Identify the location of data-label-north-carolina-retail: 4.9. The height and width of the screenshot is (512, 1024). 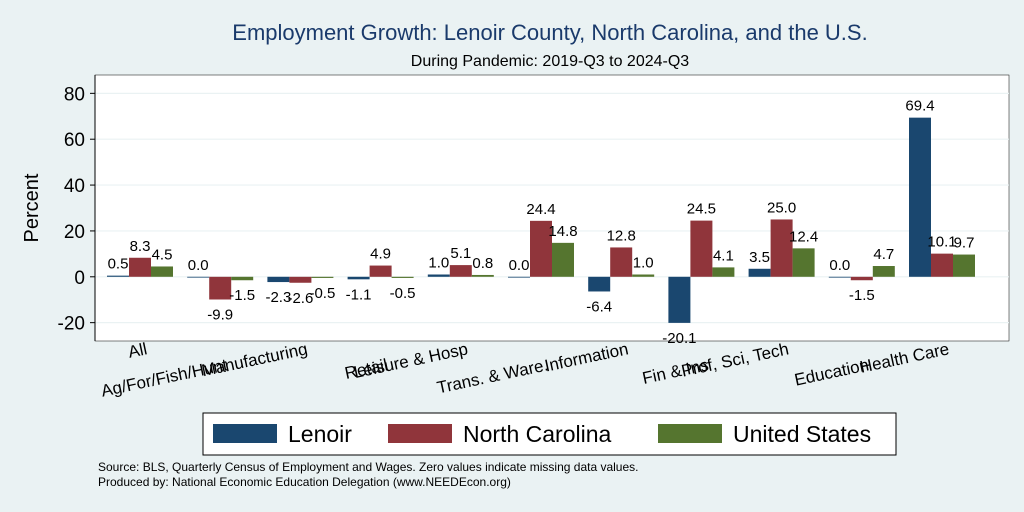
(380, 254).